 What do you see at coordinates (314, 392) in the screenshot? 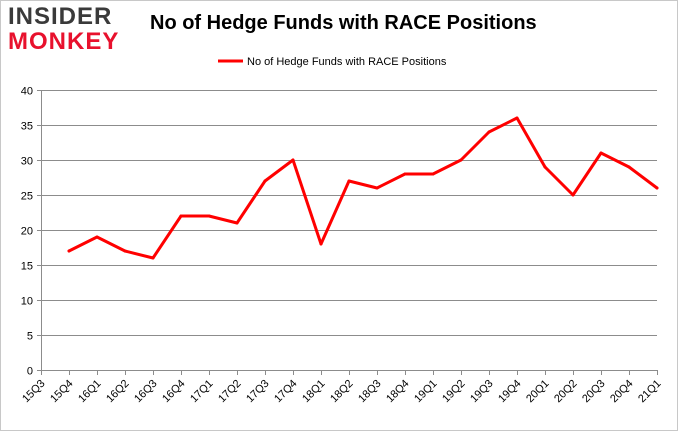
I see `x-tick-label: 18Q1` at bounding box center [314, 392].